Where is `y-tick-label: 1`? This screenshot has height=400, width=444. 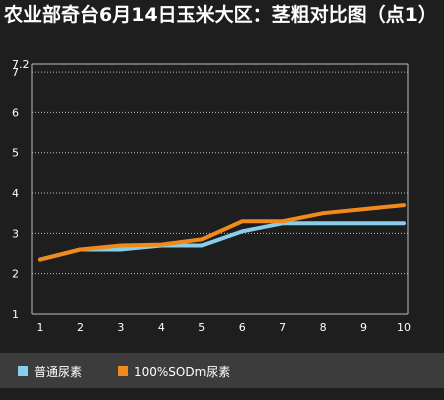
y-tick-label: 1 is located at coordinates (15, 314).